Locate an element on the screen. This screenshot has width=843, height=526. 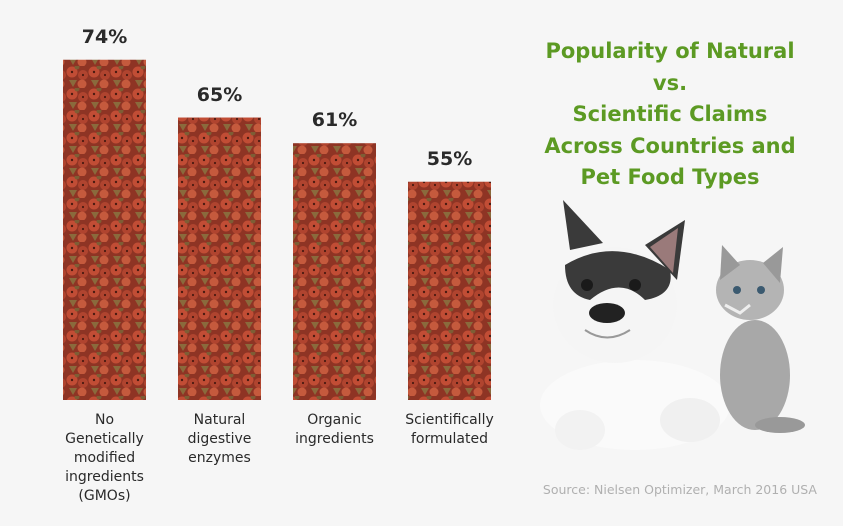
category-label-line: Scientifically is located at coordinates (449, 420).